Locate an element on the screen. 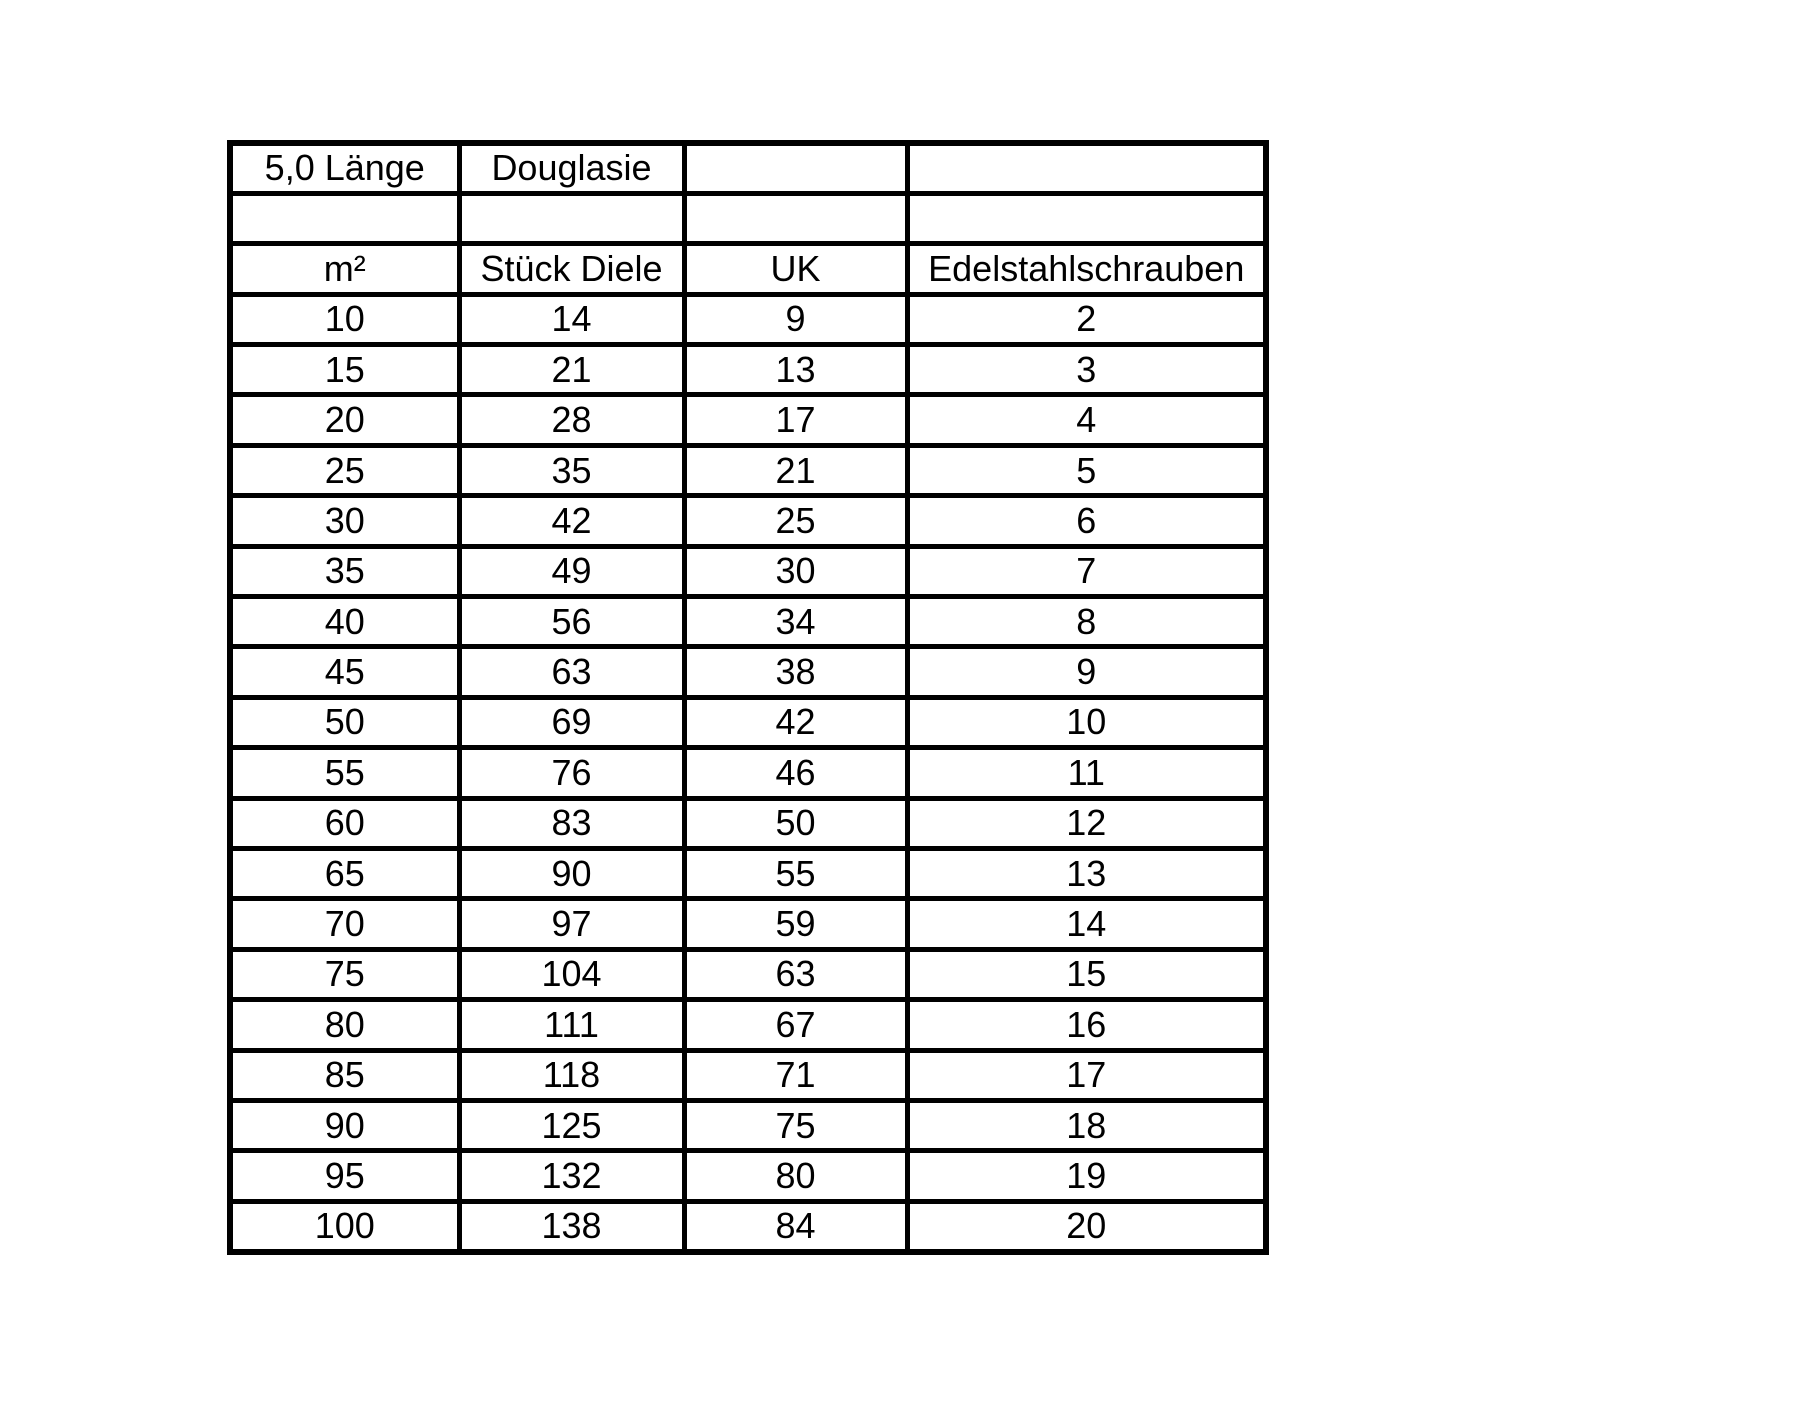 The height and width of the screenshot is (1406, 1800). cell-uk: 25 is located at coordinates (795, 521).